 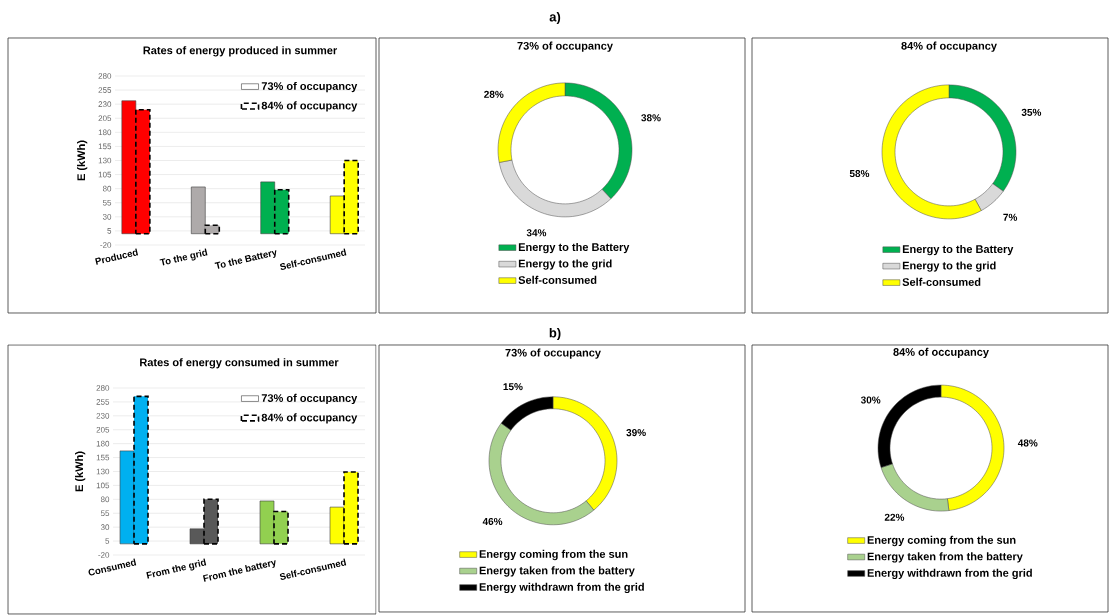 What do you see at coordinates (894, 517) in the screenshot?
I see `data-label: 22%` at bounding box center [894, 517].